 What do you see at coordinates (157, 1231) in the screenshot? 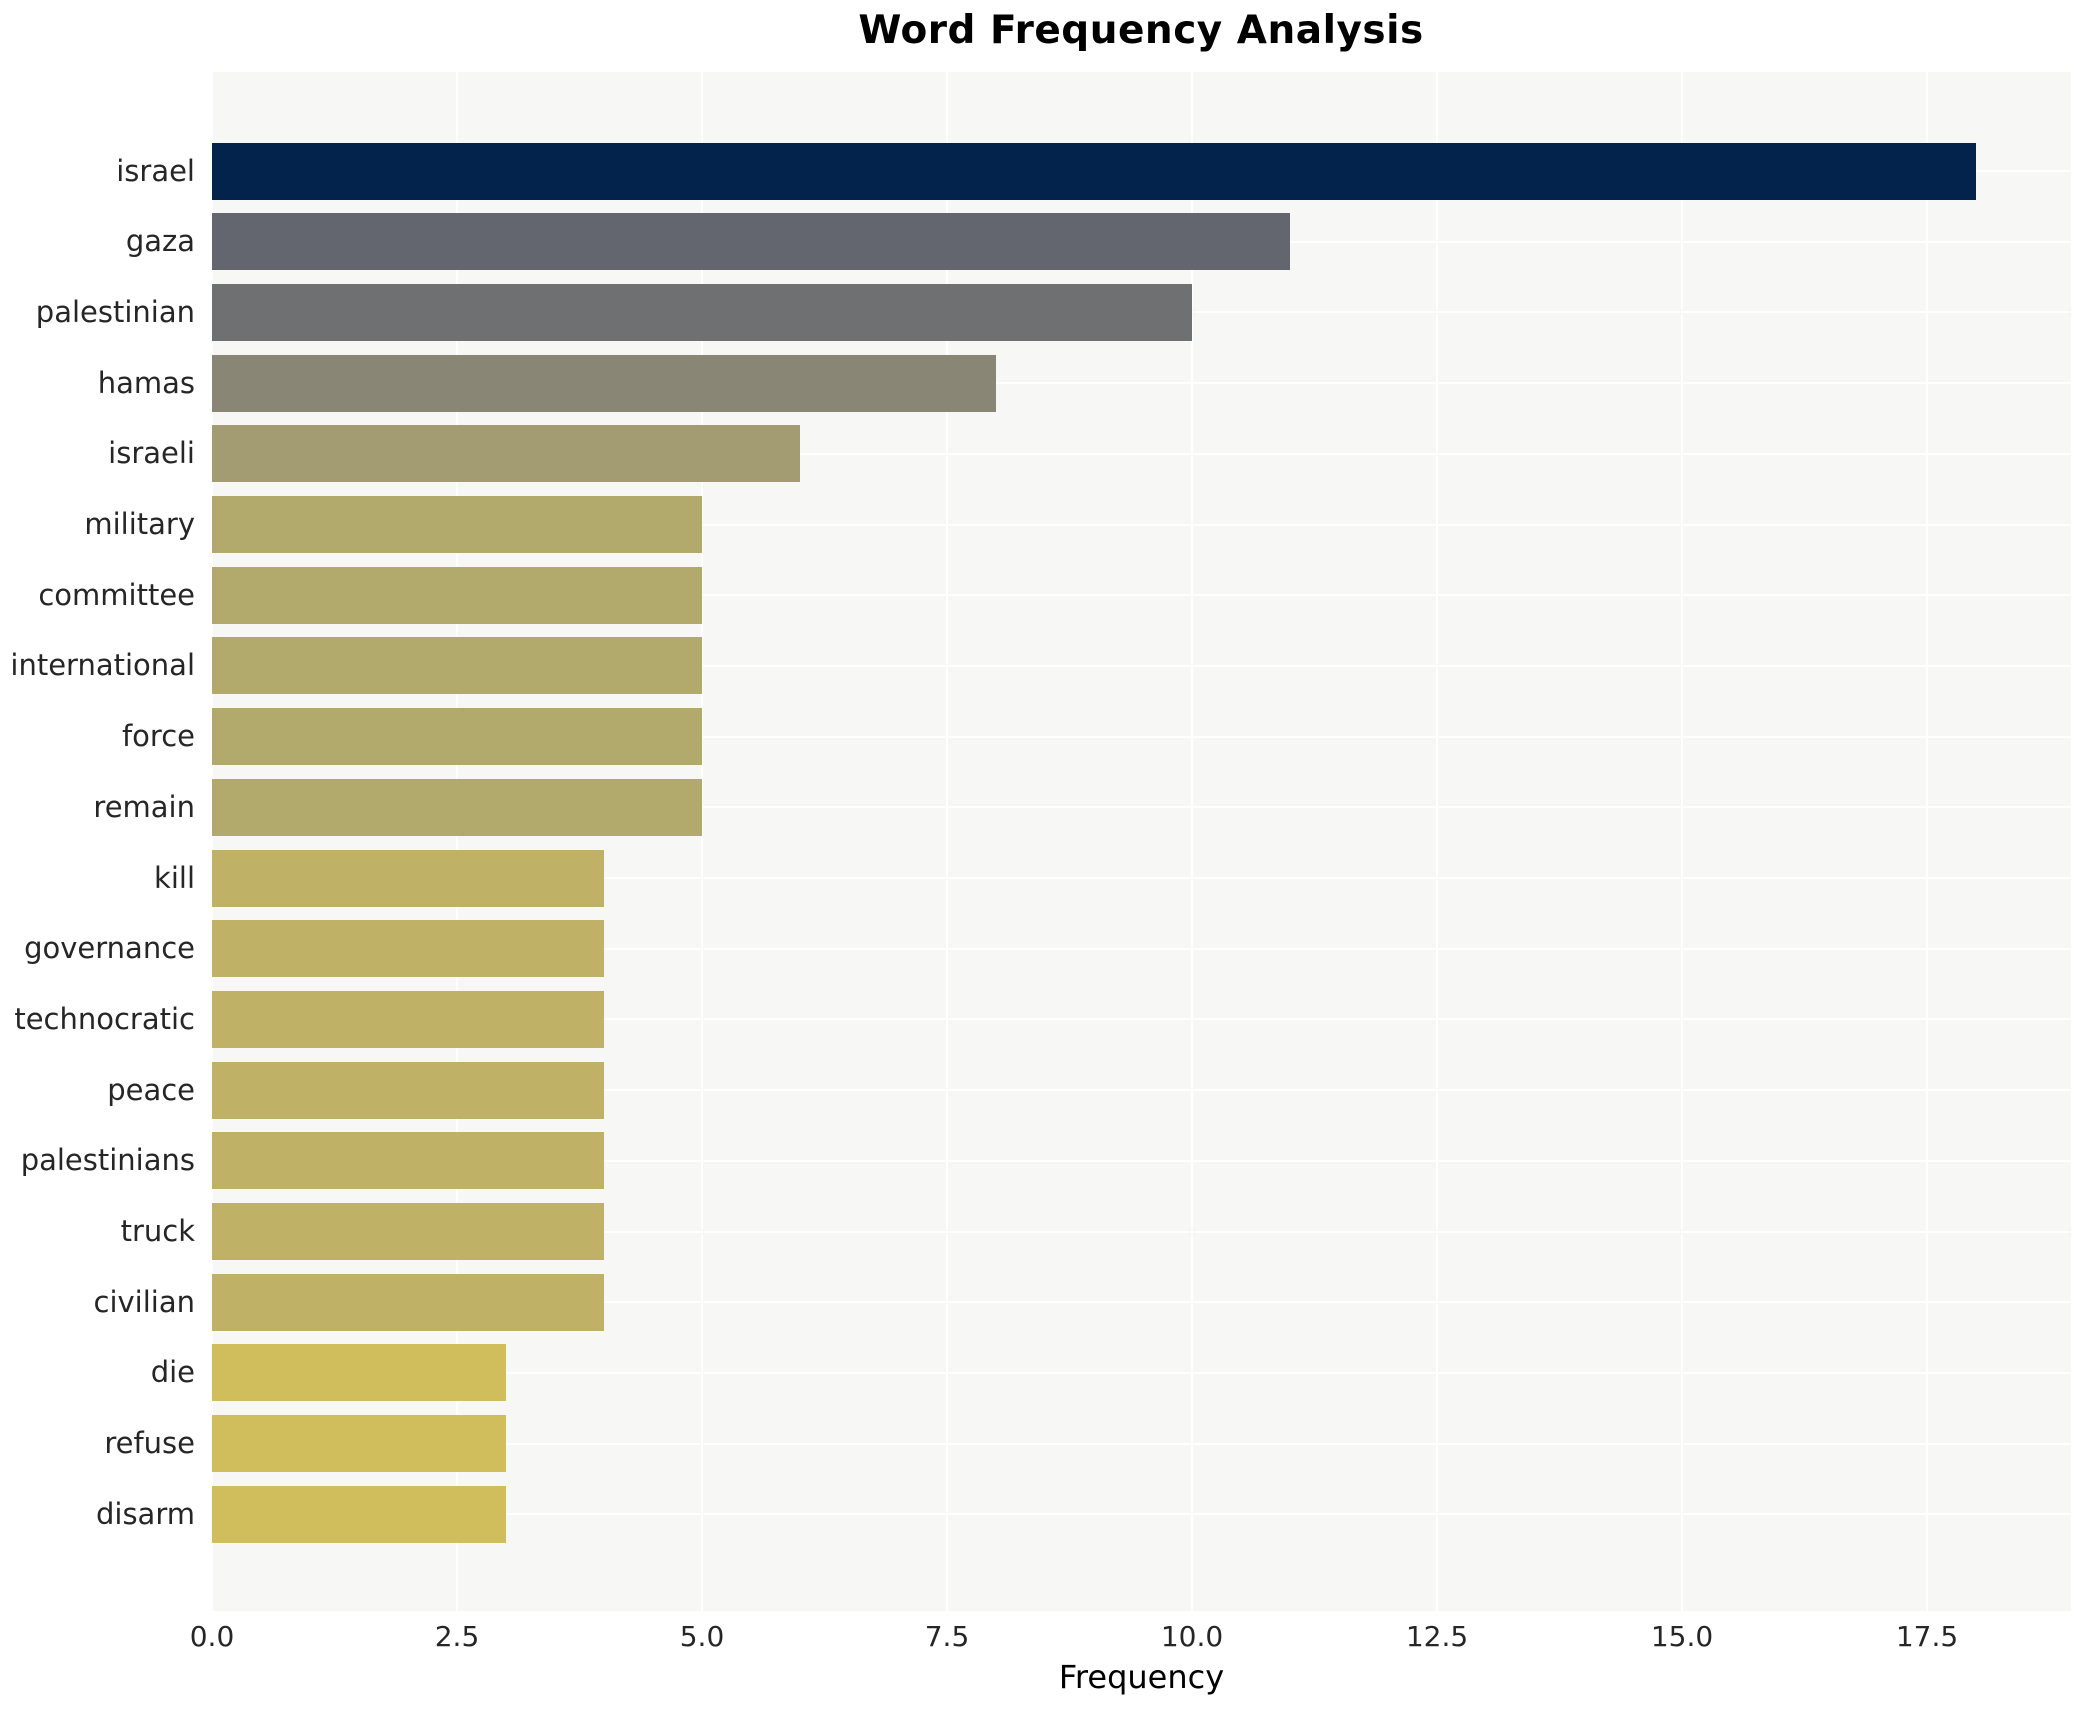
I see `y-tick-label-truck: truck` at bounding box center [157, 1231].